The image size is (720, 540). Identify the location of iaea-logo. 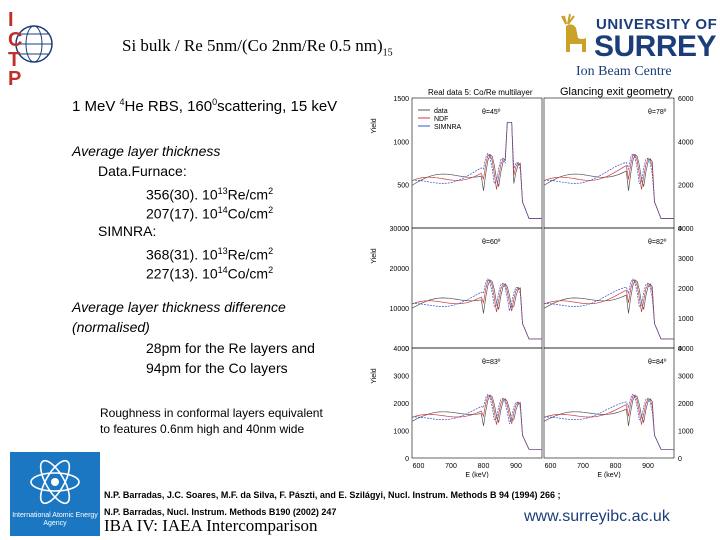
(55, 494).